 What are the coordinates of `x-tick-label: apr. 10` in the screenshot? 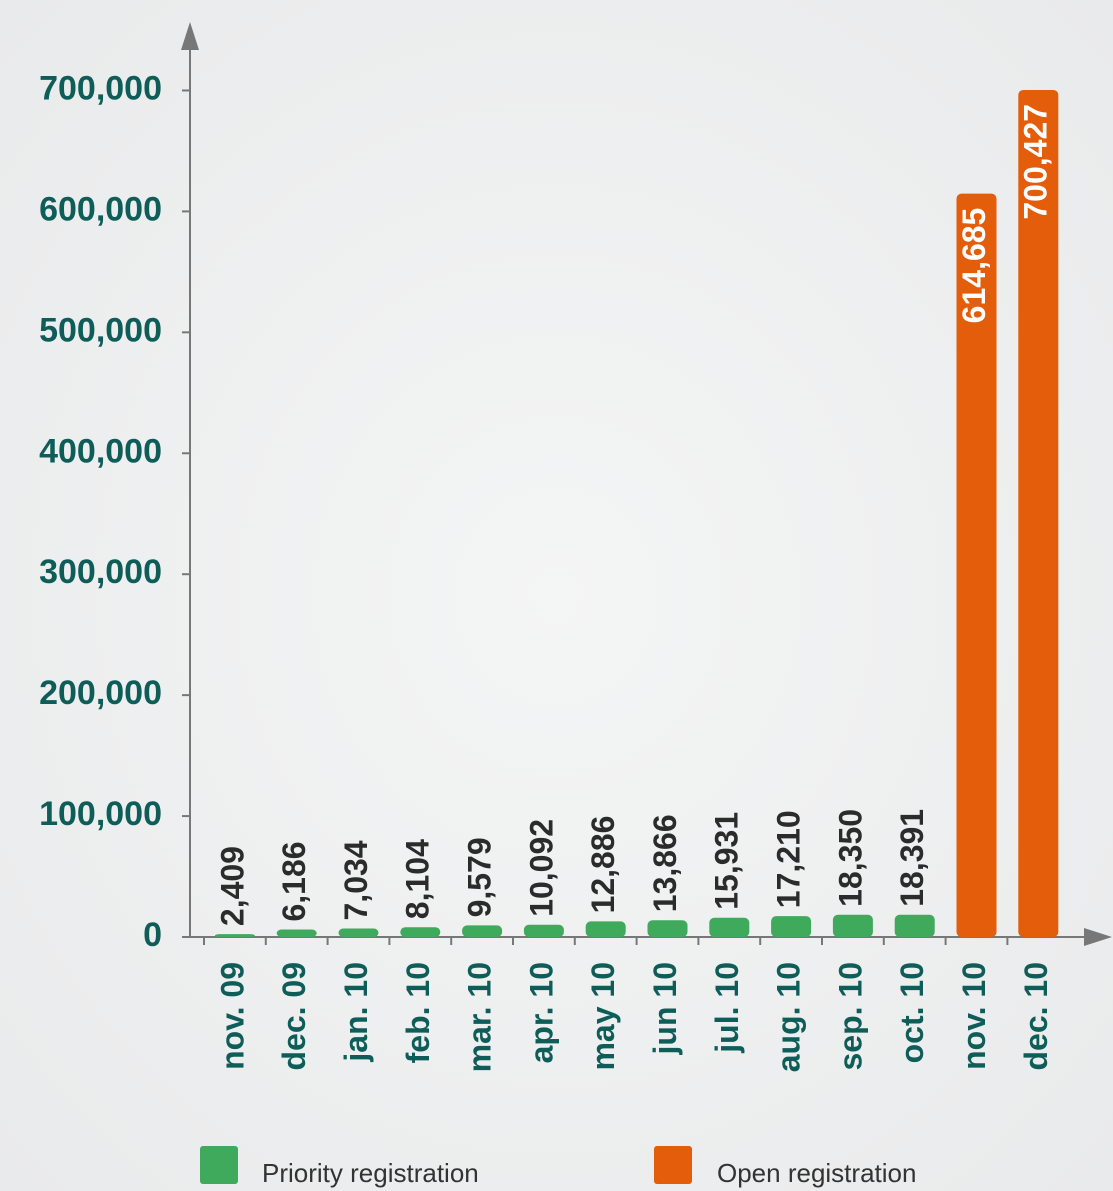 It's located at (541, 1012).